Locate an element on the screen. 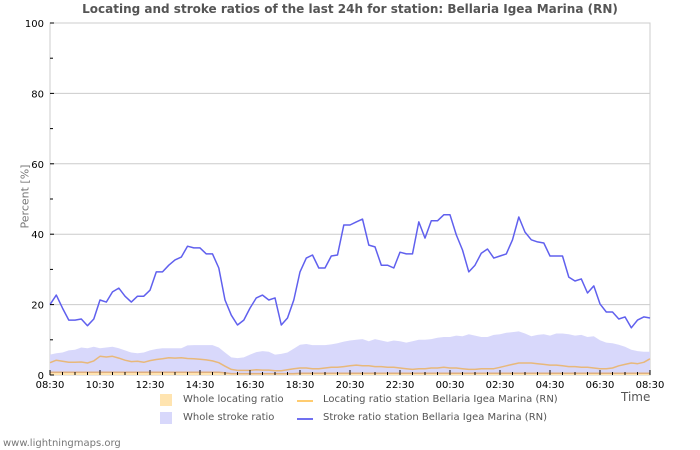  legend-label-whole-locating: Whole locating ratio is located at coordinates (233, 399).